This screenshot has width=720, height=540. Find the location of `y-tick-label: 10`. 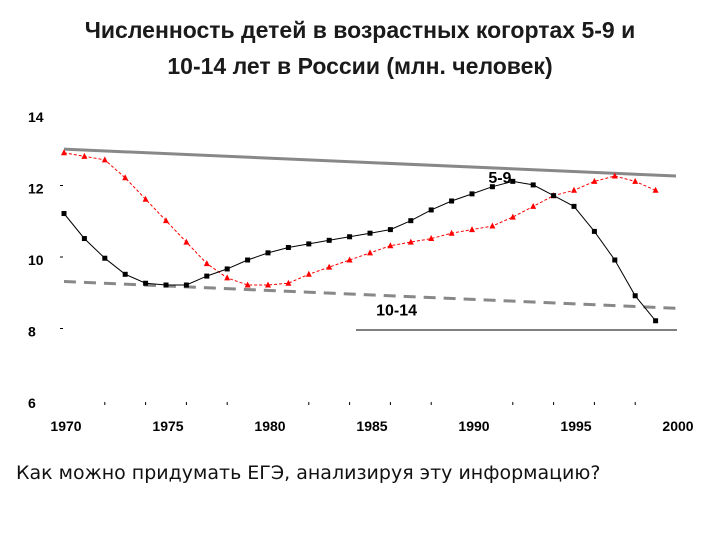

y-tick-label: 10 is located at coordinates (36, 260).